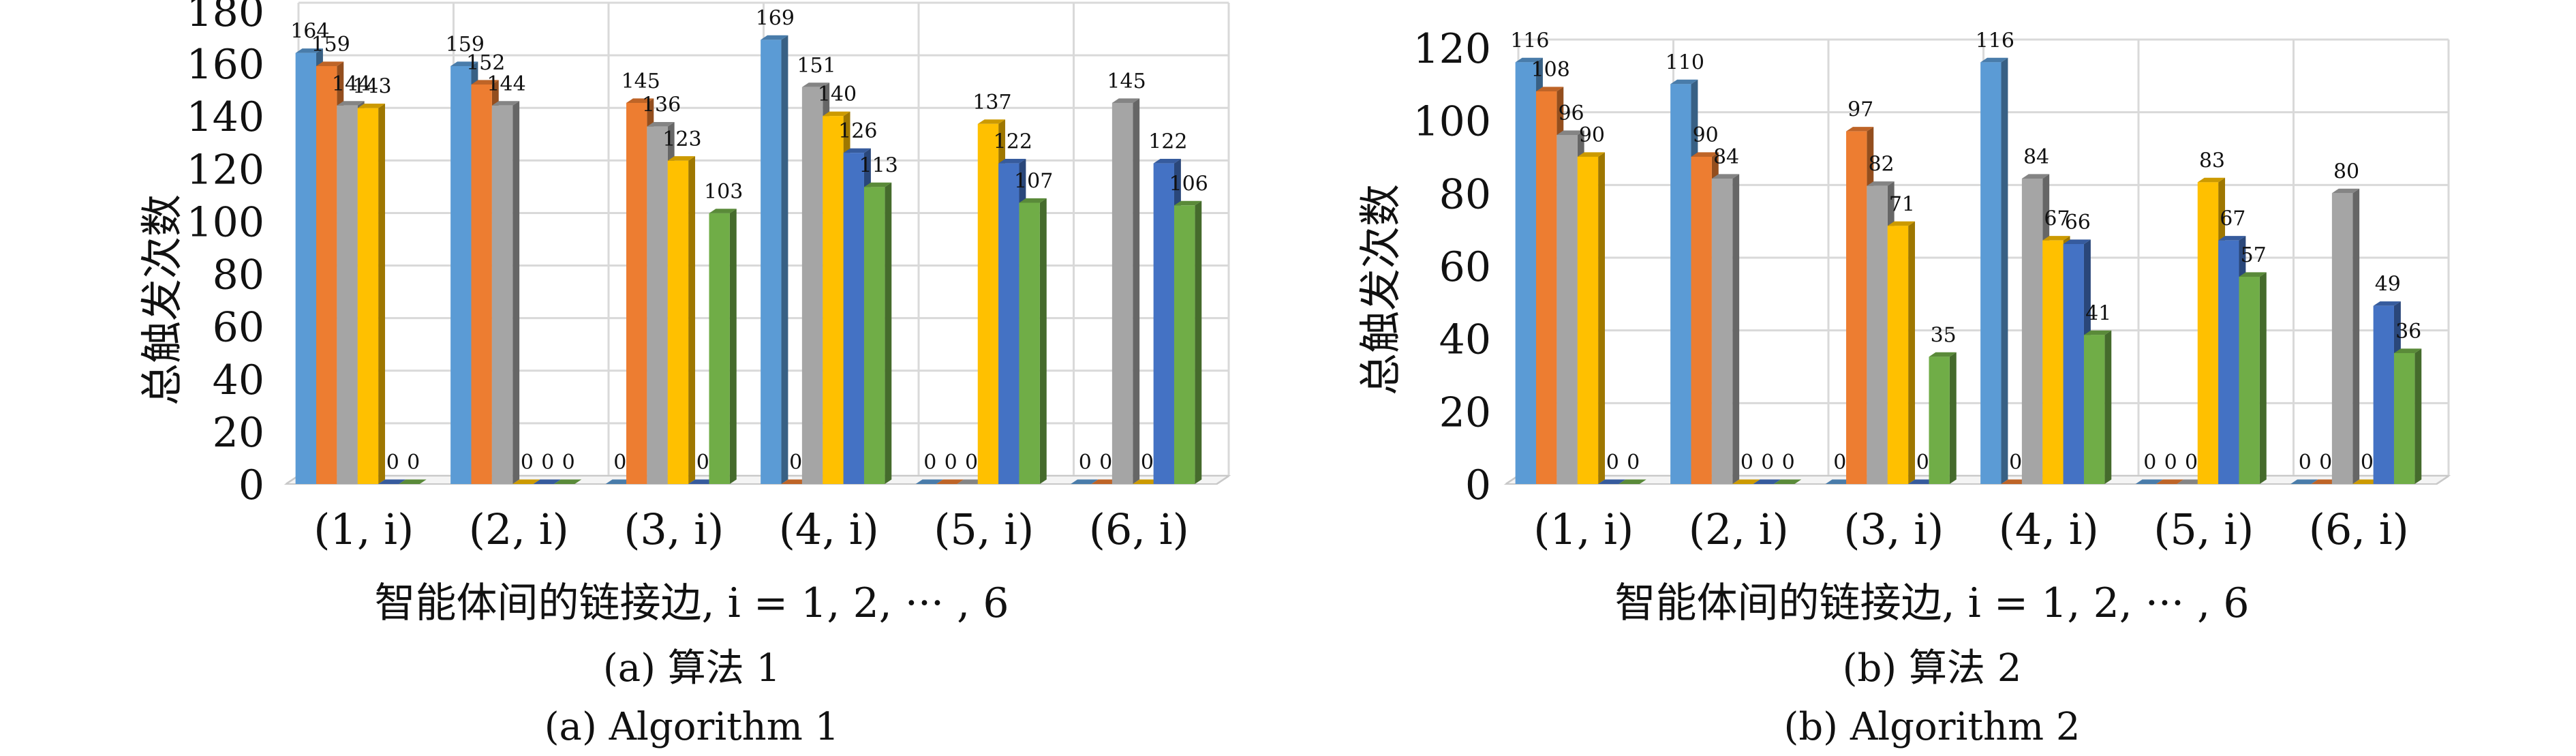 The height and width of the screenshot is (756, 2576). Describe the element at coordinates (1932, 727) in the screenshot. I see `caption-en: (b) Algorithm 2` at that location.